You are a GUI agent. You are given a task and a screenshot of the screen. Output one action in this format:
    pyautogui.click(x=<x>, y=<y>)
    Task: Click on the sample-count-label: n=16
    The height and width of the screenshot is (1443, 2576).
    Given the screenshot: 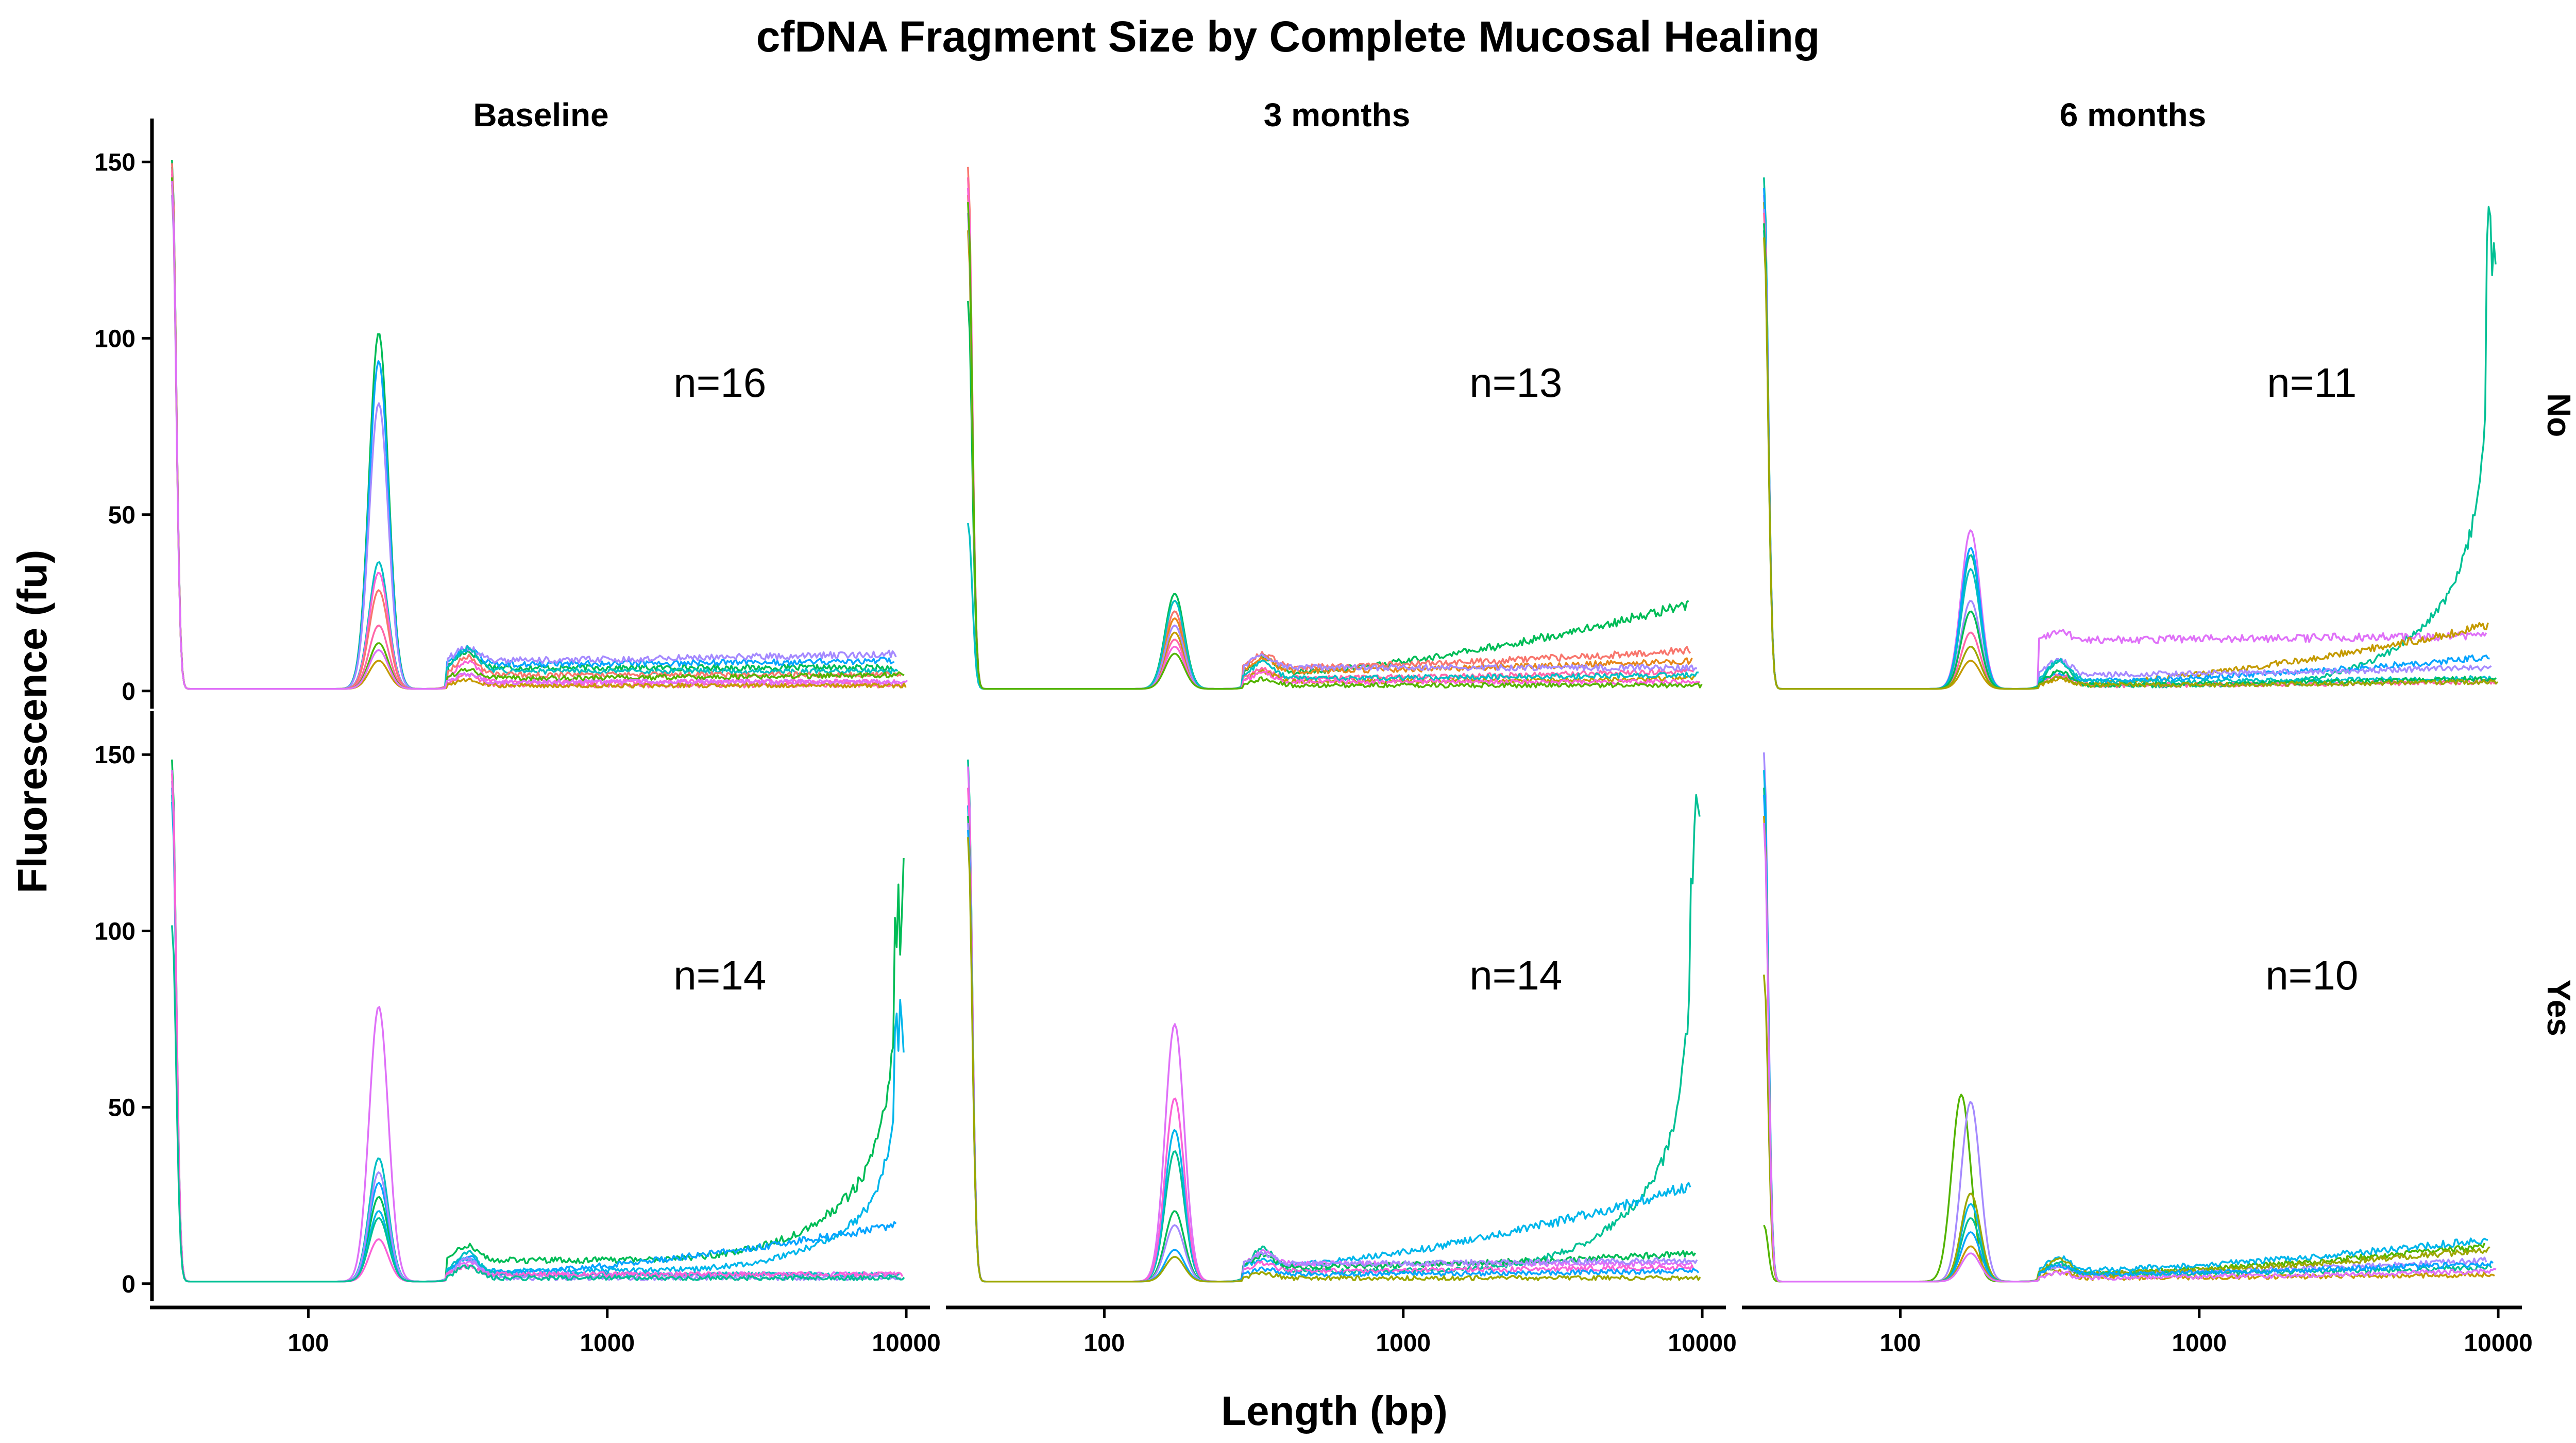 What is the action you would take?
    pyautogui.click(x=719, y=383)
    